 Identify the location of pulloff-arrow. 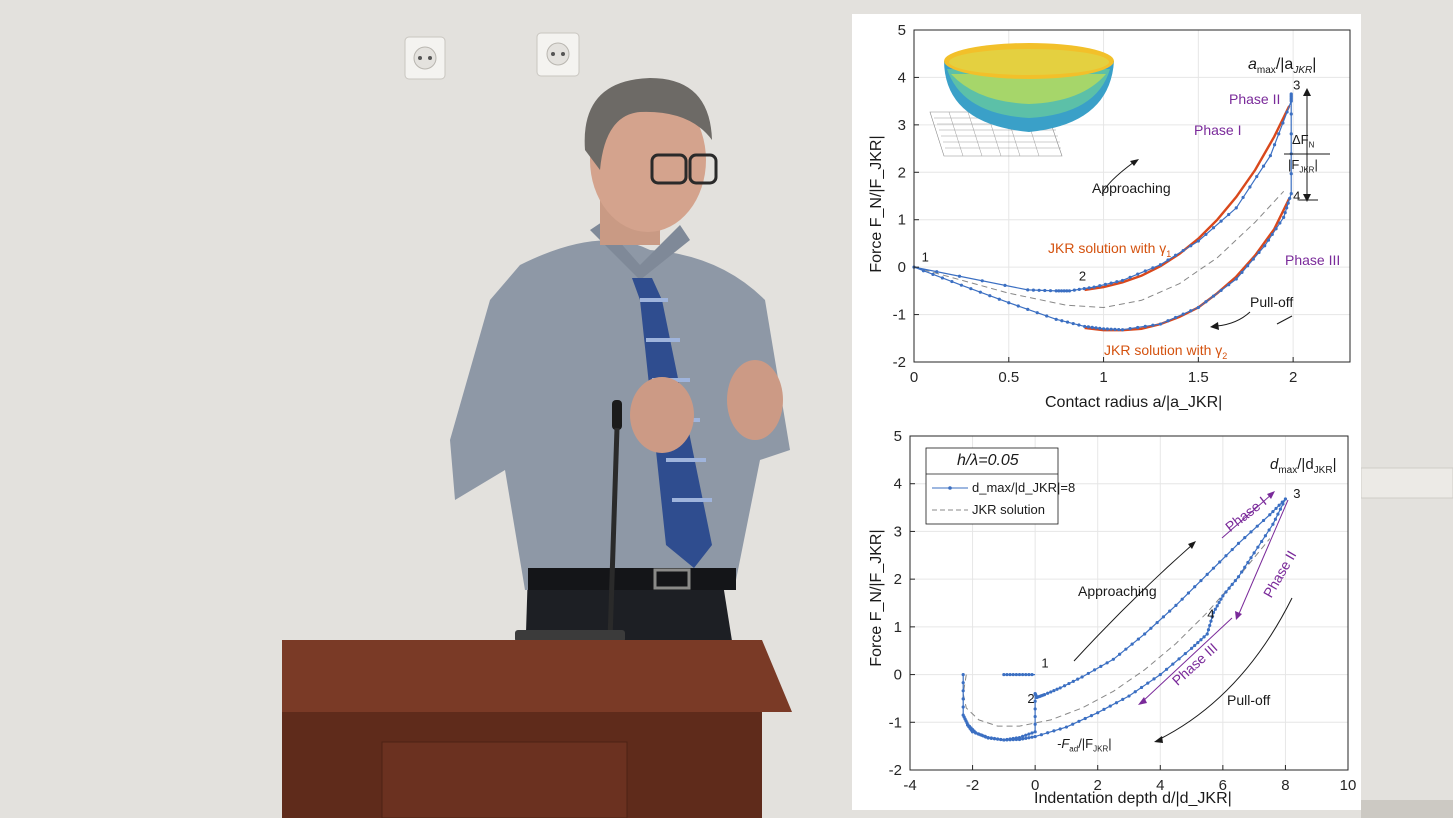
(1284, 320).